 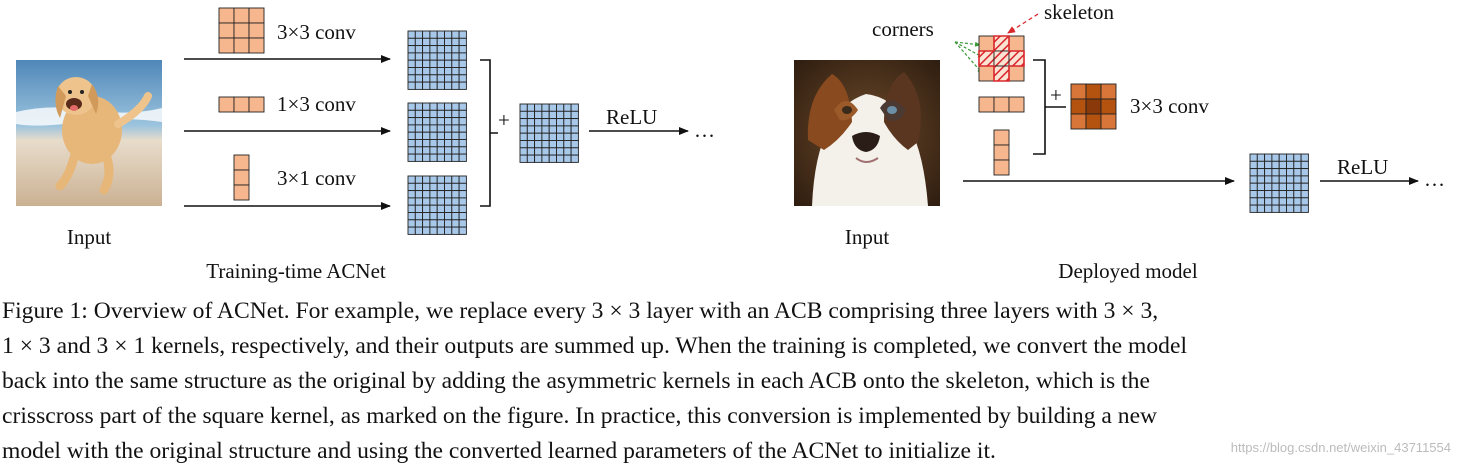 I want to click on corners-annotation: corners, so click(x=903, y=29).